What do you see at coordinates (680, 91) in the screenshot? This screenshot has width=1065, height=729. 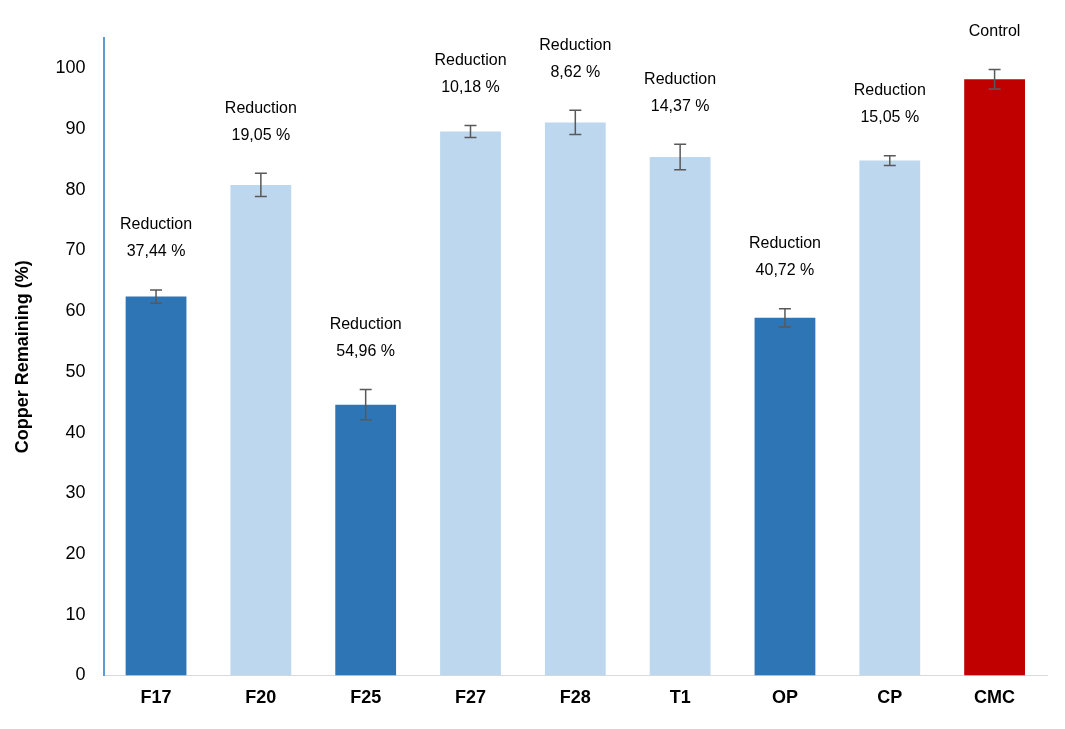 I see `annotation: Reduction 14,37 %` at bounding box center [680, 91].